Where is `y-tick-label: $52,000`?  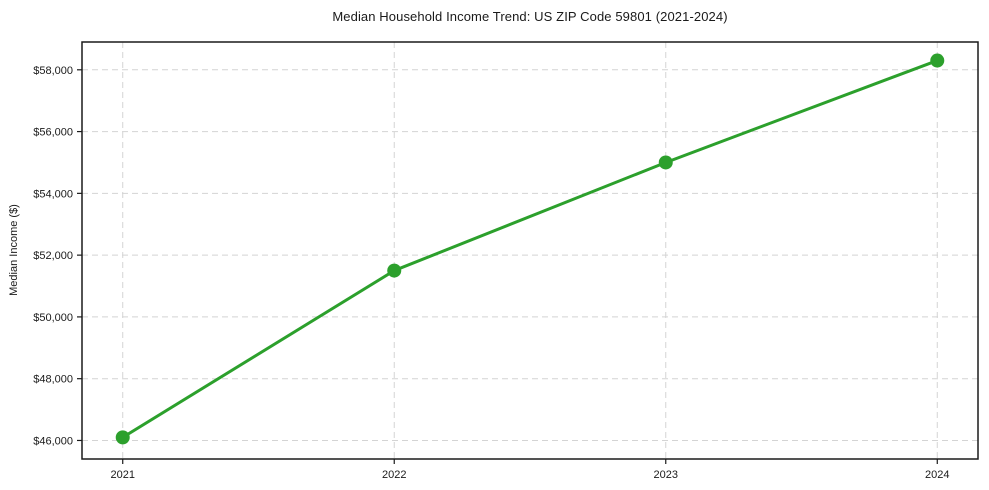
y-tick-label: $52,000 is located at coordinates (53, 256).